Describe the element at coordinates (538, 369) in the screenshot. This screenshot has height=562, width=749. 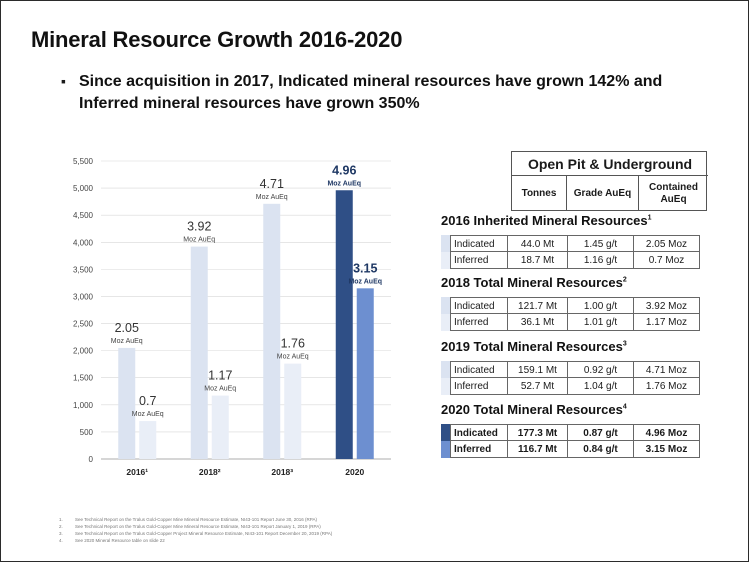
I see `cell-tonnes: 159.1 Mt` at that location.